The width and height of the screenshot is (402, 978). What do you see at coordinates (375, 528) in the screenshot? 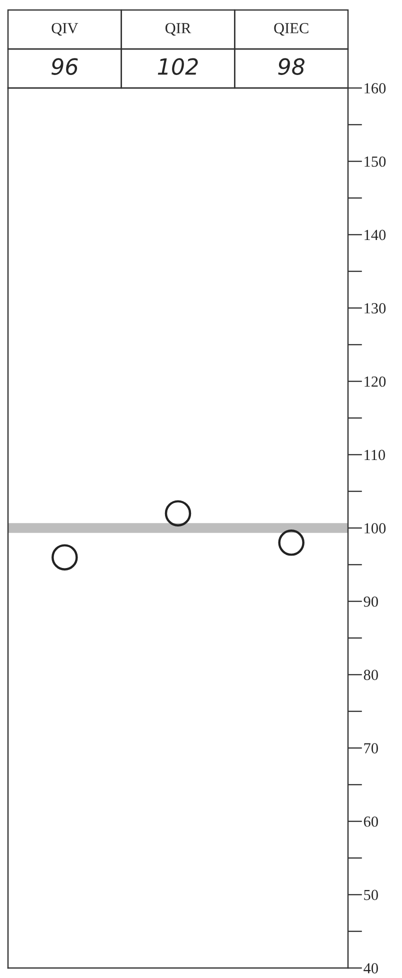
I see `y-tick-label: 100` at bounding box center [375, 528].